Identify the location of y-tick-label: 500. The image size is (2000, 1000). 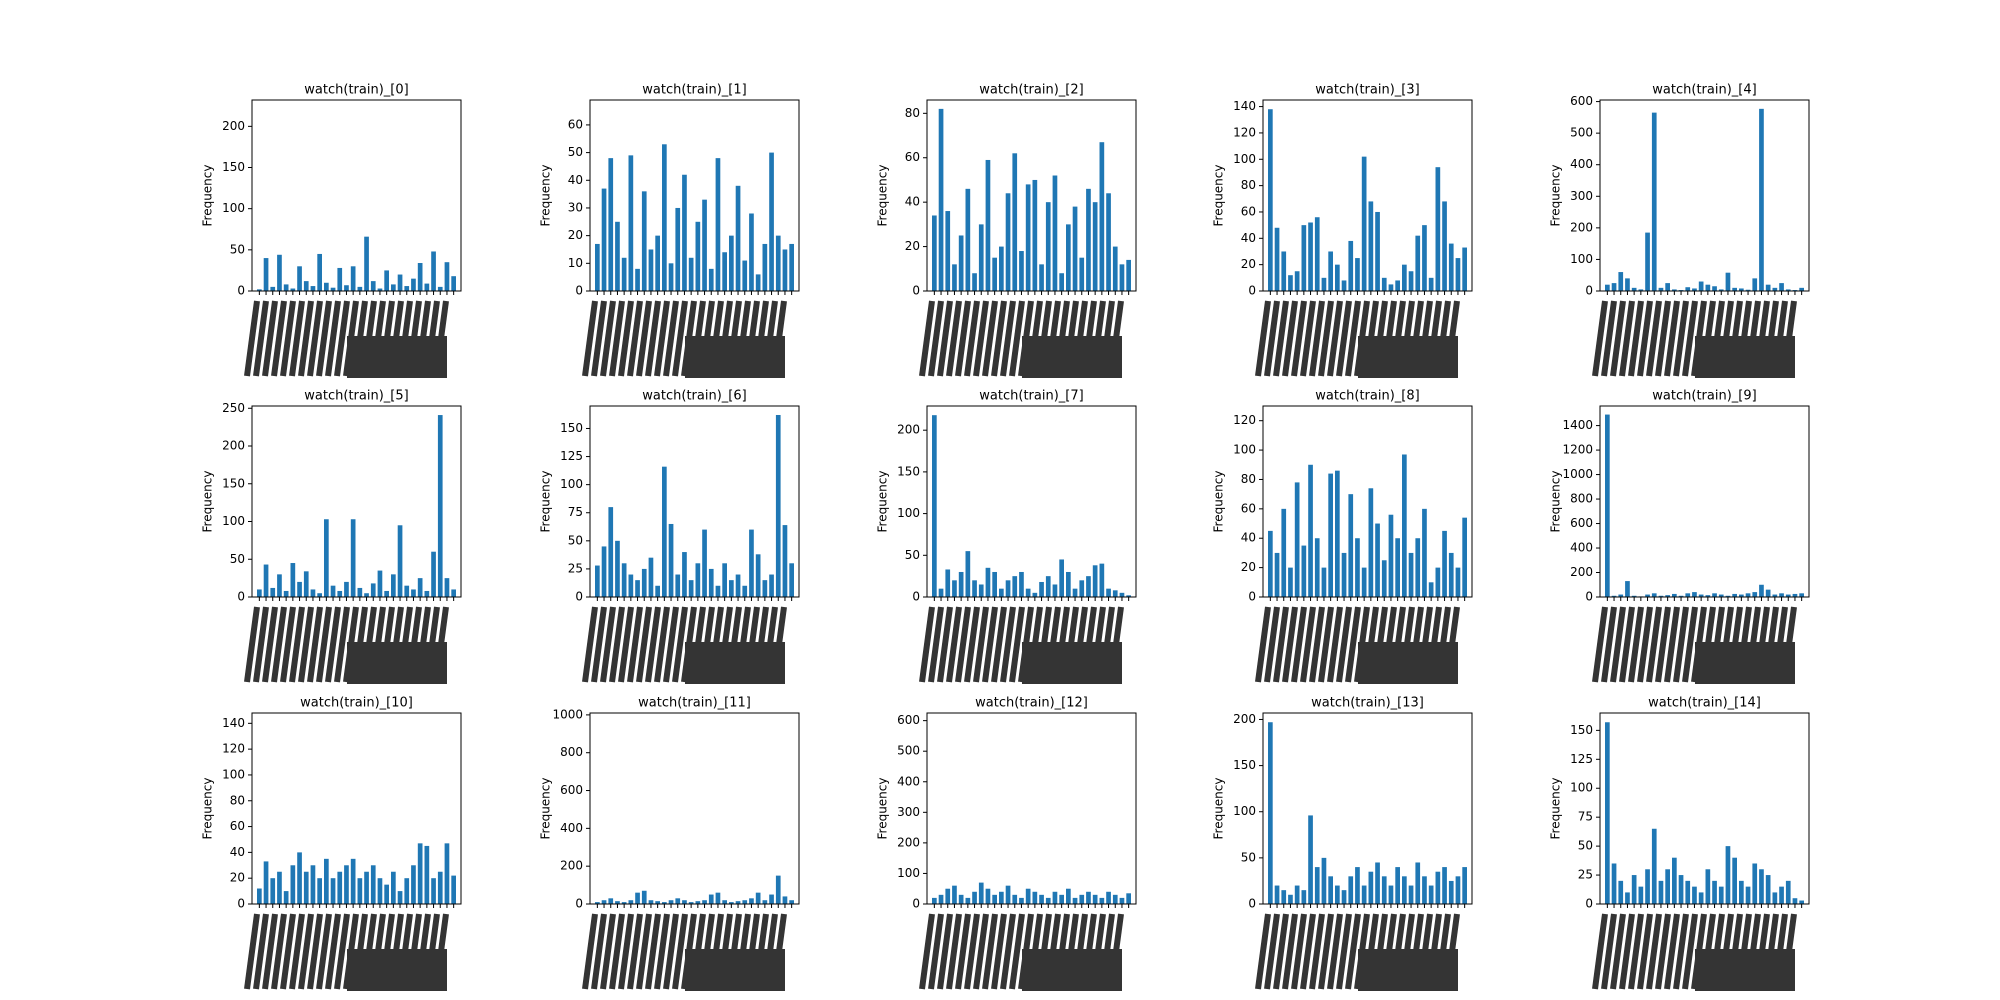
(1581, 133).